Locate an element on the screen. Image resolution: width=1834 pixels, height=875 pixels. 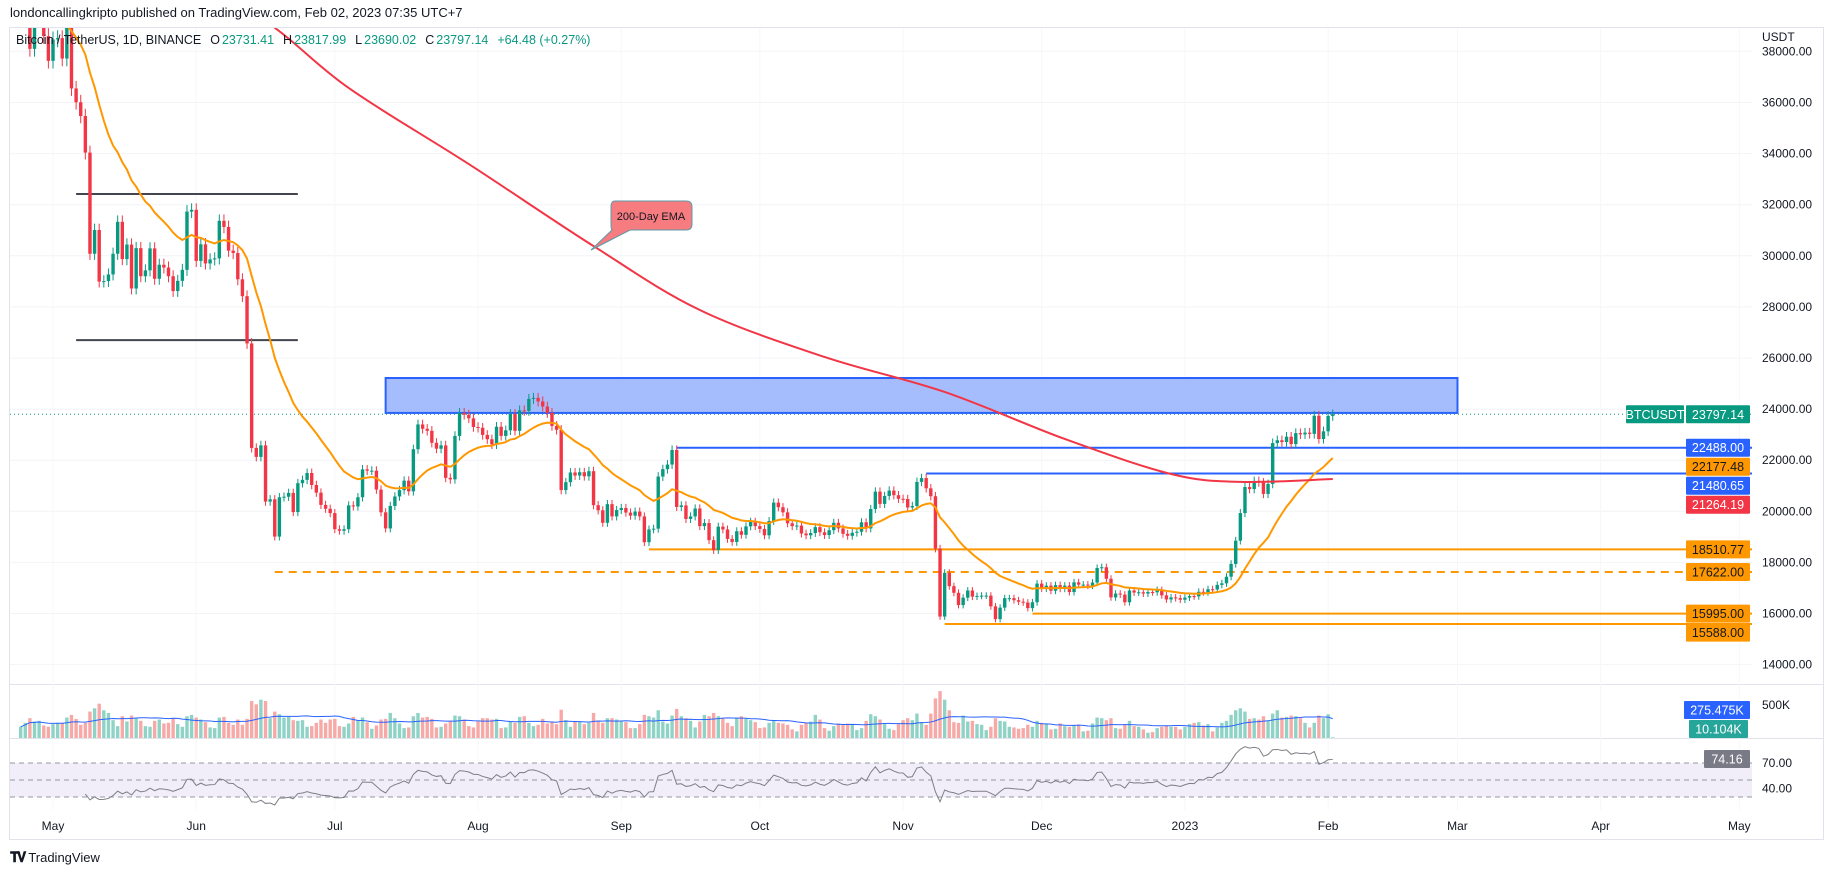
price-tick-label: 22000.00 is located at coordinates (1787, 460).